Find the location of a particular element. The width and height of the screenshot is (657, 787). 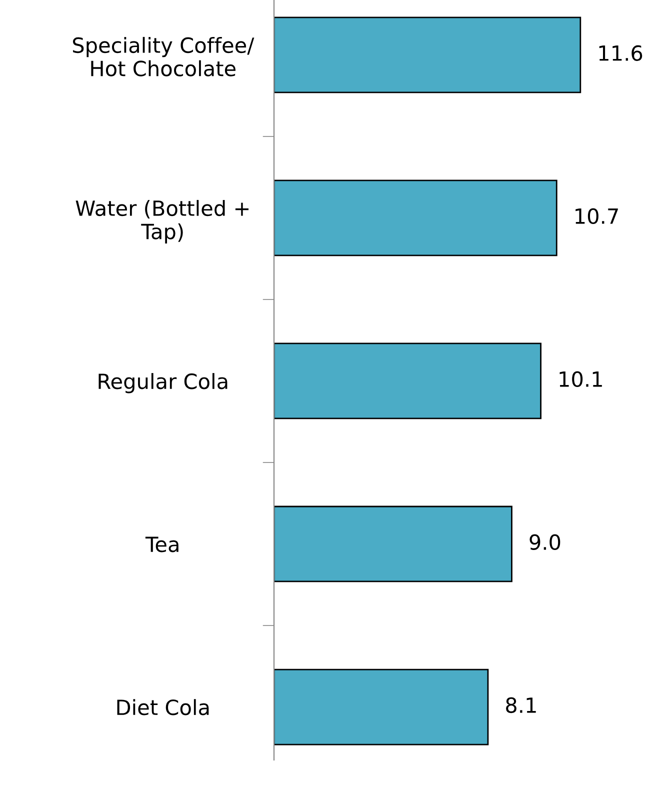

data-label: 10.7 is located at coordinates (597, 216).